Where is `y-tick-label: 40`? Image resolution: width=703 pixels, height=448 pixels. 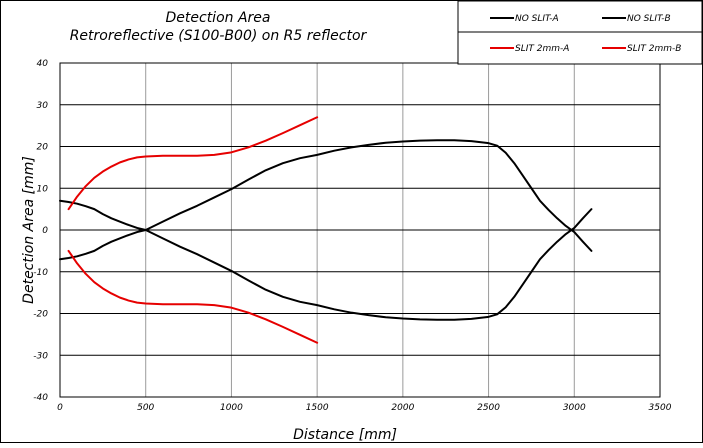 y-tick-label: 40 is located at coordinates (43, 64).